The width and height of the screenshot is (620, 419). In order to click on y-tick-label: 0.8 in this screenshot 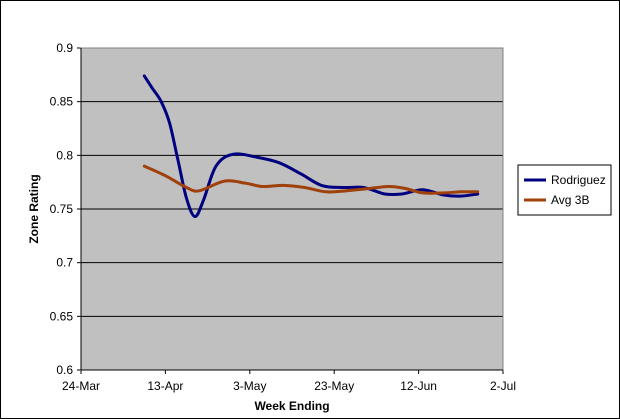, I will do `click(64, 155)`.